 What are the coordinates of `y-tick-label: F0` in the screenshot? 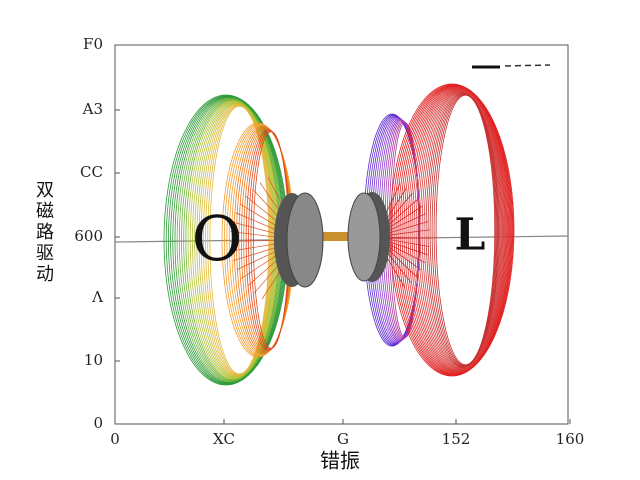 It's located at (93, 44).